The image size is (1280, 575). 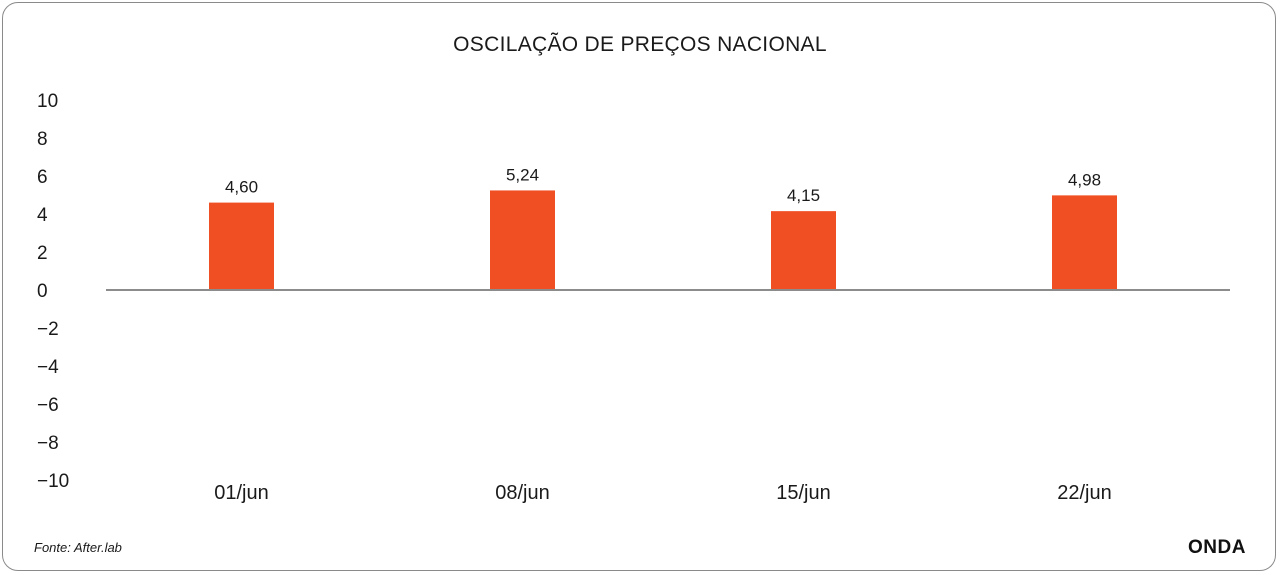 What do you see at coordinates (522, 493) in the screenshot?
I see `x-tick-label: 08/jun` at bounding box center [522, 493].